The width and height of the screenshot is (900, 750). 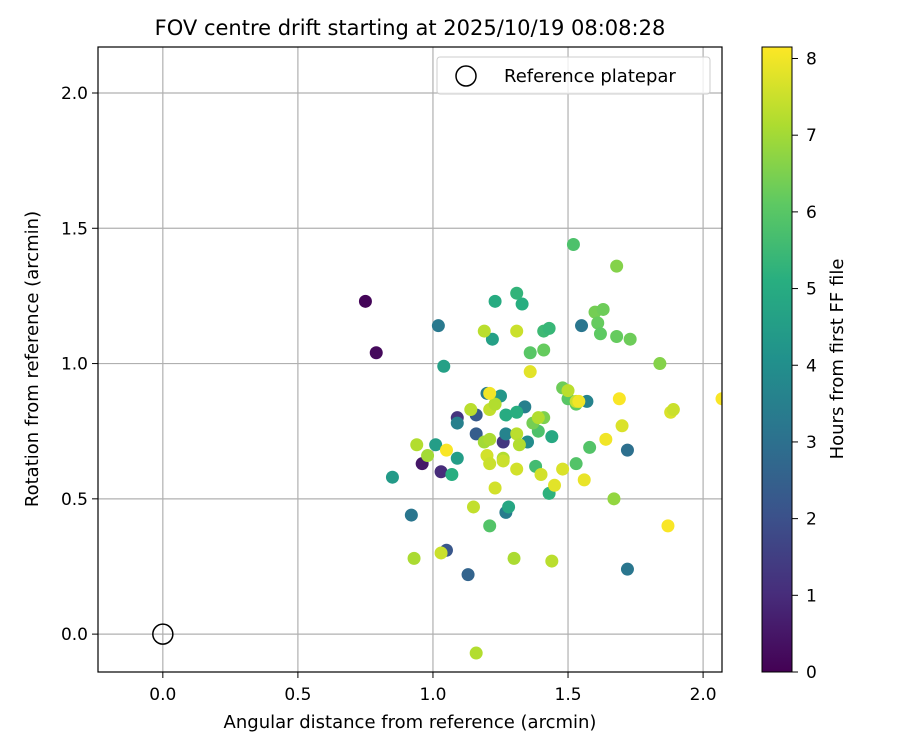 What do you see at coordinates (74, 94) in the screenshot?
I see `y-tick-label: 2.0` at bounding box center [74, 94].